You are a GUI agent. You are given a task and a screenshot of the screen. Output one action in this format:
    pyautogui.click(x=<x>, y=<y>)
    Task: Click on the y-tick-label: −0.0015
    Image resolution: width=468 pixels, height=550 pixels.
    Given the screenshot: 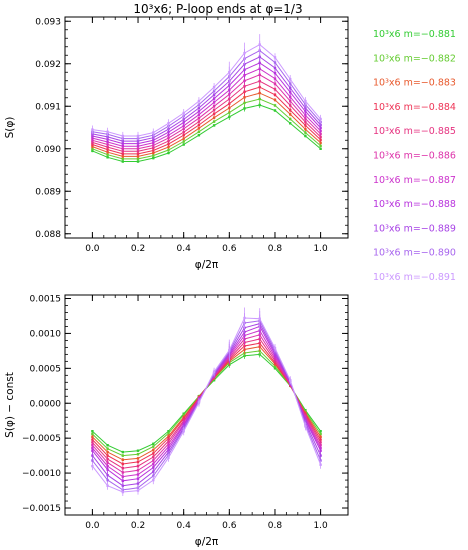 What is the action you would take?
    pyautogui.click(x=41, y=509)
    